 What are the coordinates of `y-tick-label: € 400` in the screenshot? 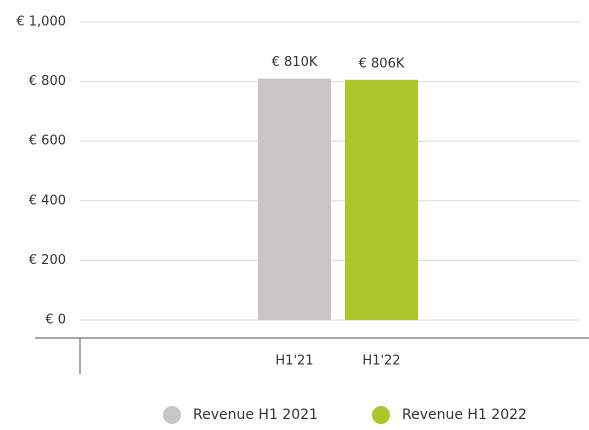 It's located at (47, 200).